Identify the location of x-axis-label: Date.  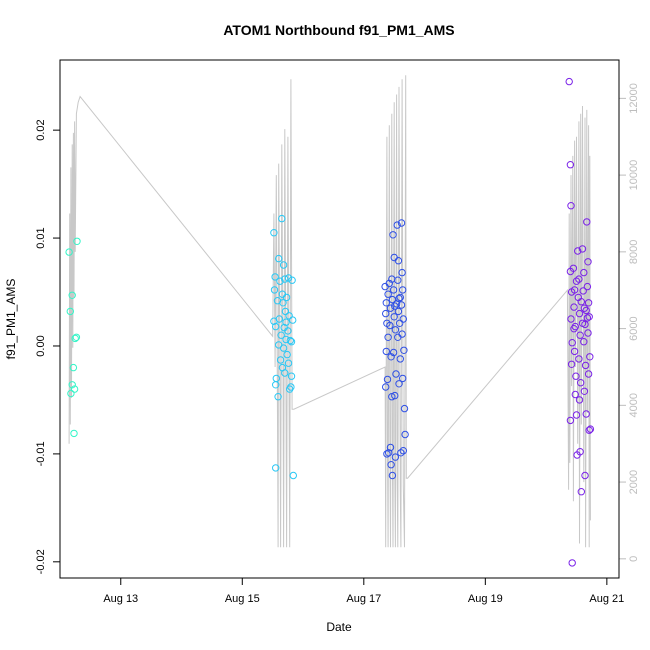
(339, 627).